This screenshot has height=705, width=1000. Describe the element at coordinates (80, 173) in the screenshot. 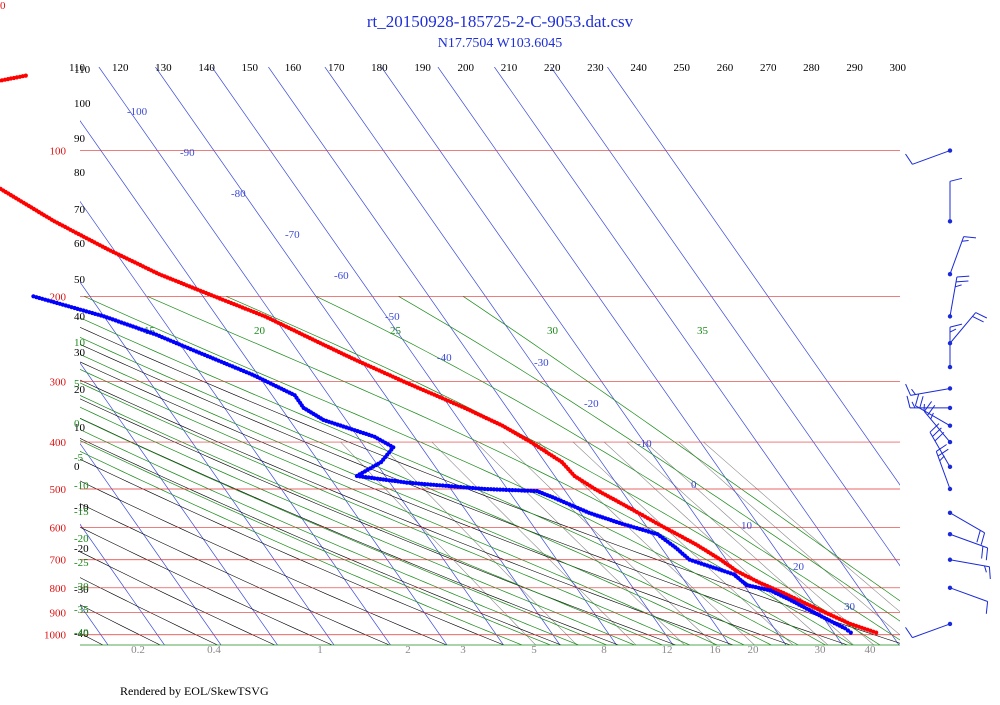

I see `theta-left-label: 80` at that location.